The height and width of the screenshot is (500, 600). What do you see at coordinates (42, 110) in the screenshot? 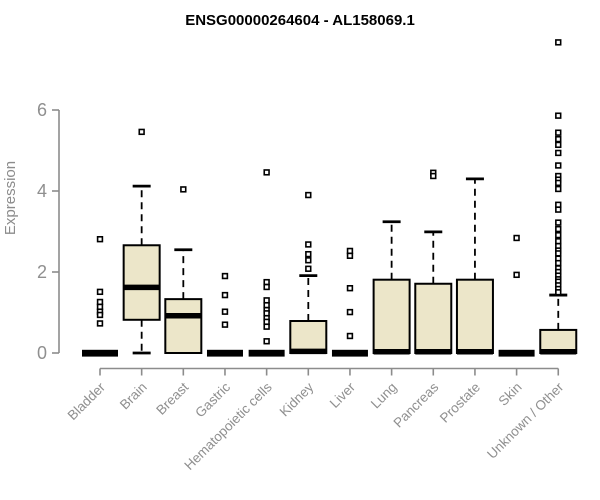
I see `y-tick-label: 6` at bounding box center [42, 110].